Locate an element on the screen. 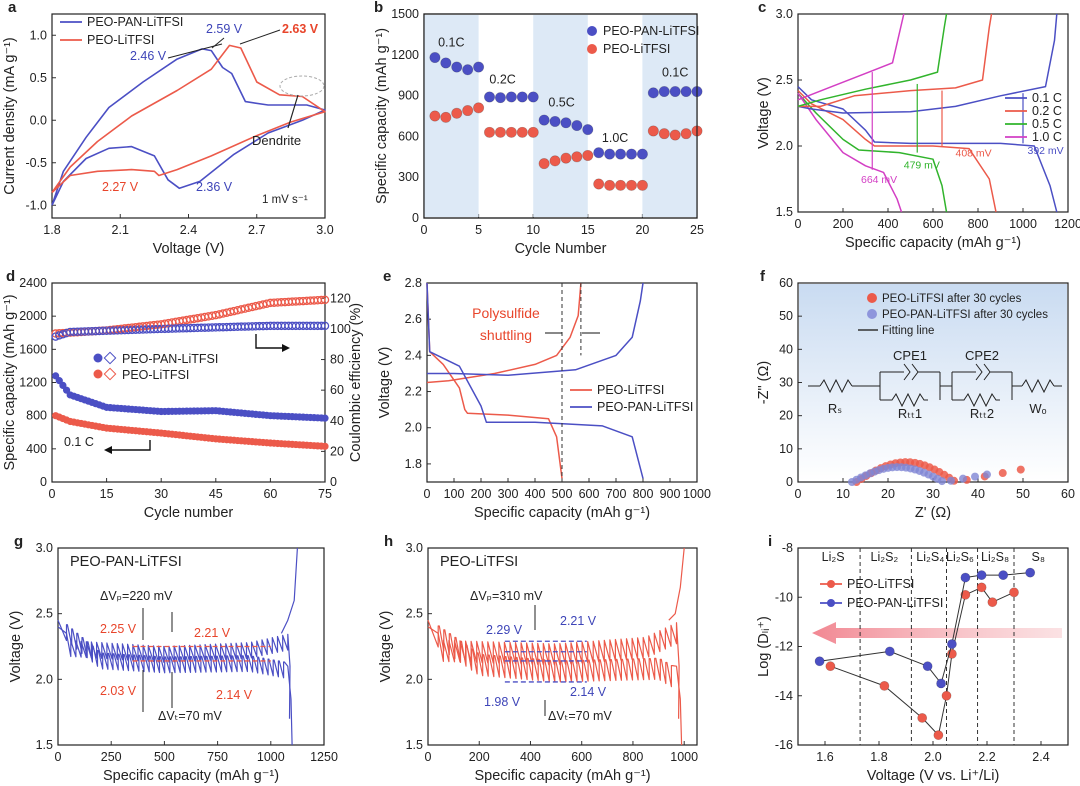 Image resolution: width=1080 pixels, height=786 pixels. y2-axis-label: Coulombic efficiency (%) is located at coordinates (356, 382).